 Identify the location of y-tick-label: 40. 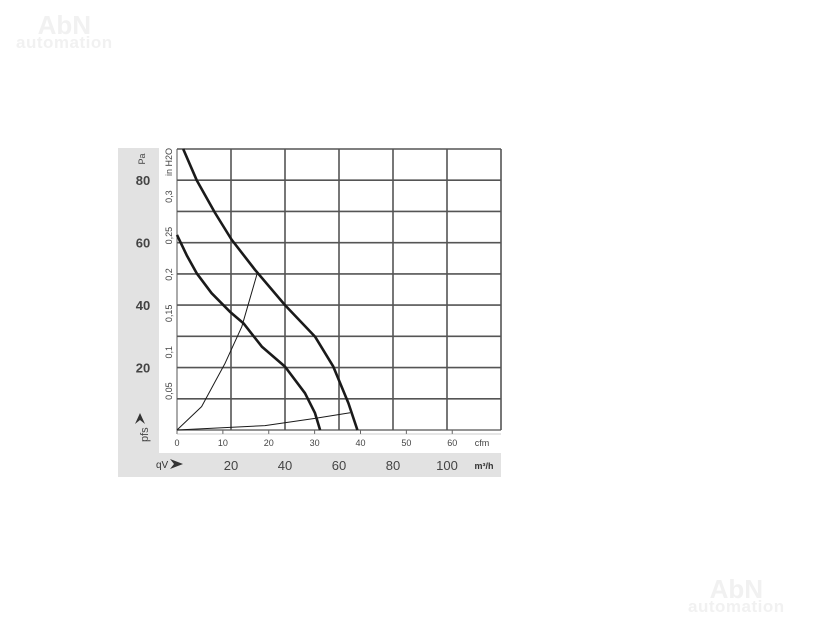
(143, 305).